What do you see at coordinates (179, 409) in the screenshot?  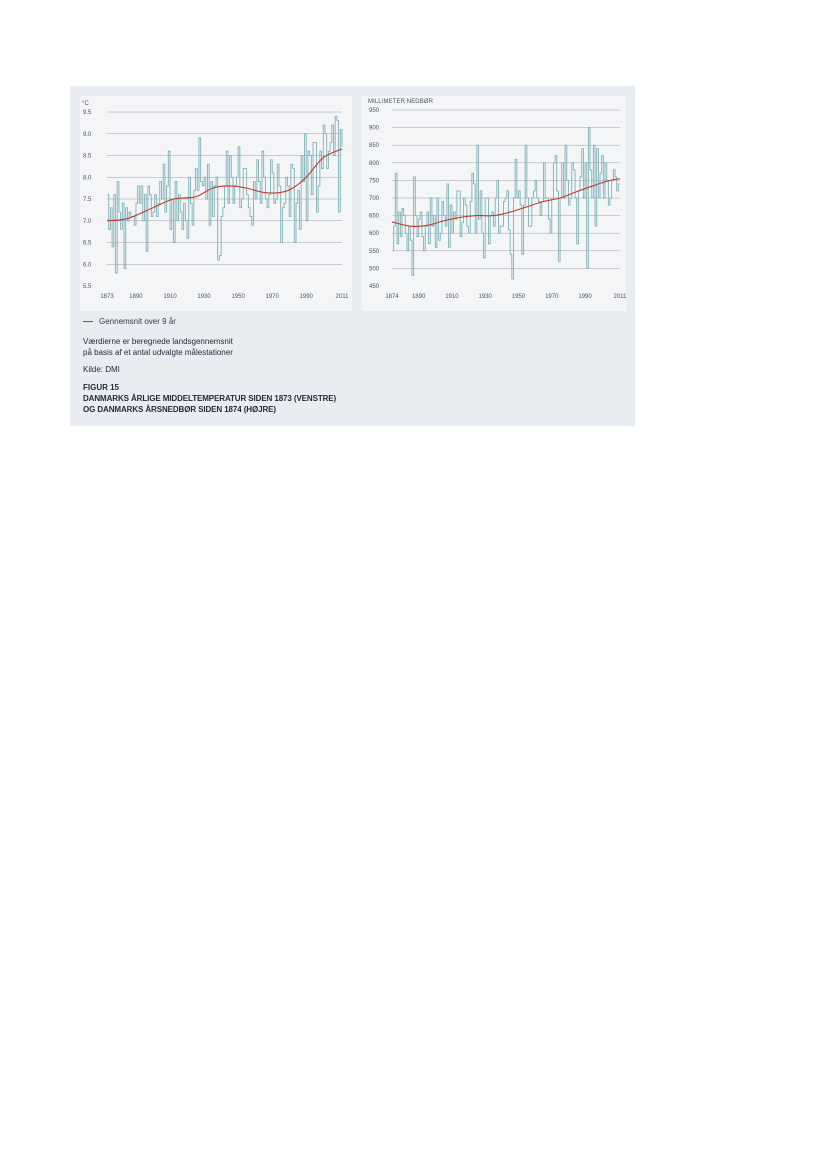 I see `figure-caption-line-2: OG DANMARKS ÅRSNEDBØR SIDEN 1874 (HØJRE)` at bounding box center [179, 409].